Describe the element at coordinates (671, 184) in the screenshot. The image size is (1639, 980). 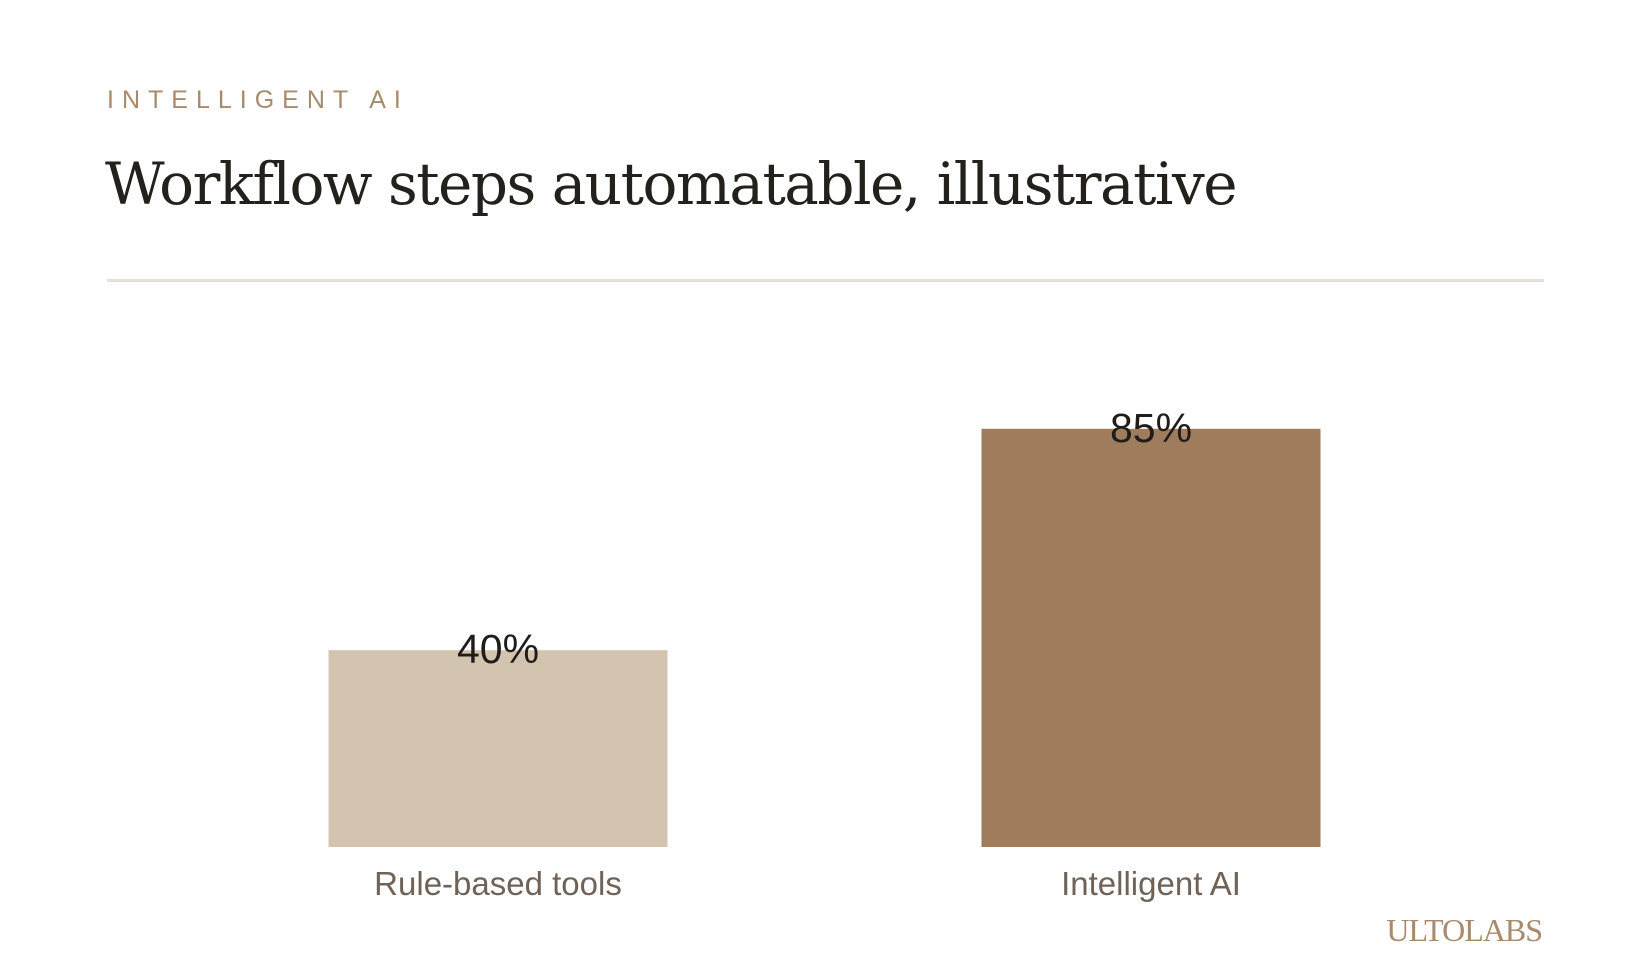
I see `chart-title: Workflow steps automatable, illustrative` at that location.